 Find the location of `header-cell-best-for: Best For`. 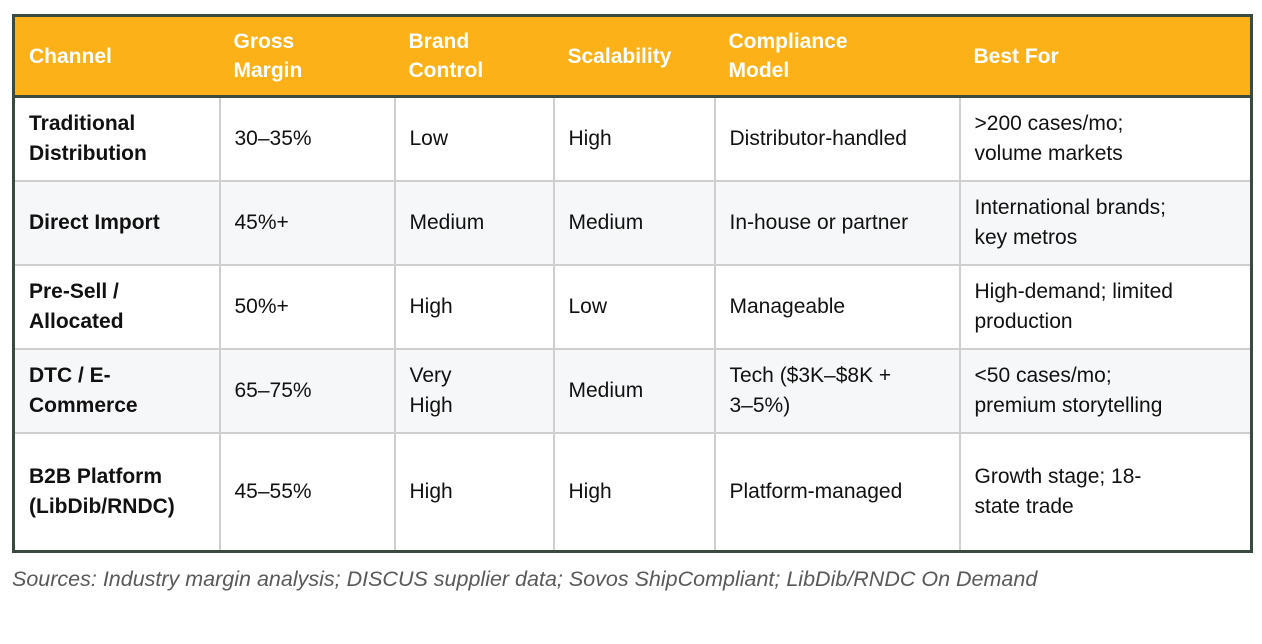

header-cell-best-for: Best For is located at coordinates (1105, 56).